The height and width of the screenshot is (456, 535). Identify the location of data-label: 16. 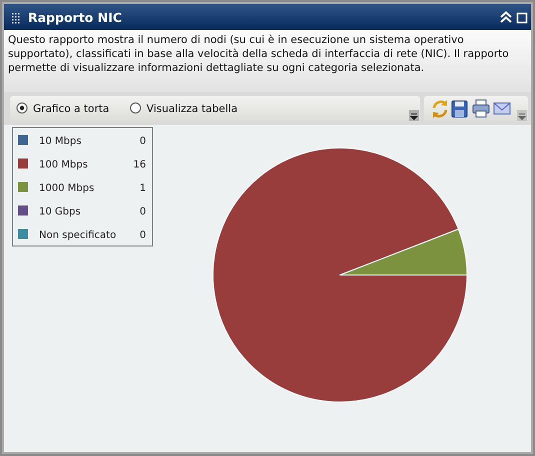
(139, 165).